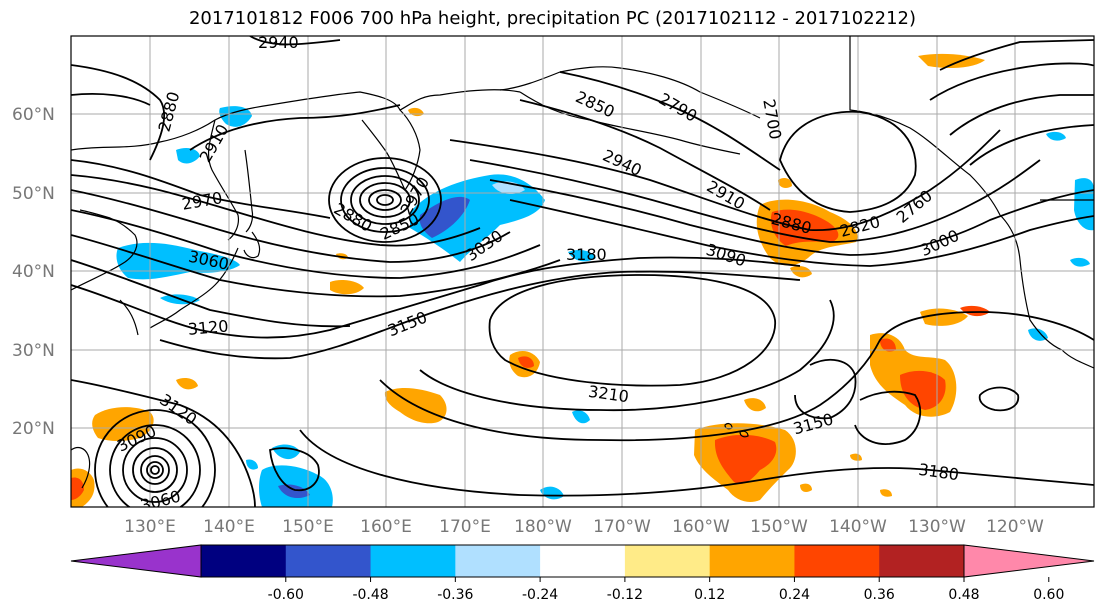 Image resolution: width=1105 pixels, height=601 pixels. I want to click on lon-label: 160°E, so click(386, 527).